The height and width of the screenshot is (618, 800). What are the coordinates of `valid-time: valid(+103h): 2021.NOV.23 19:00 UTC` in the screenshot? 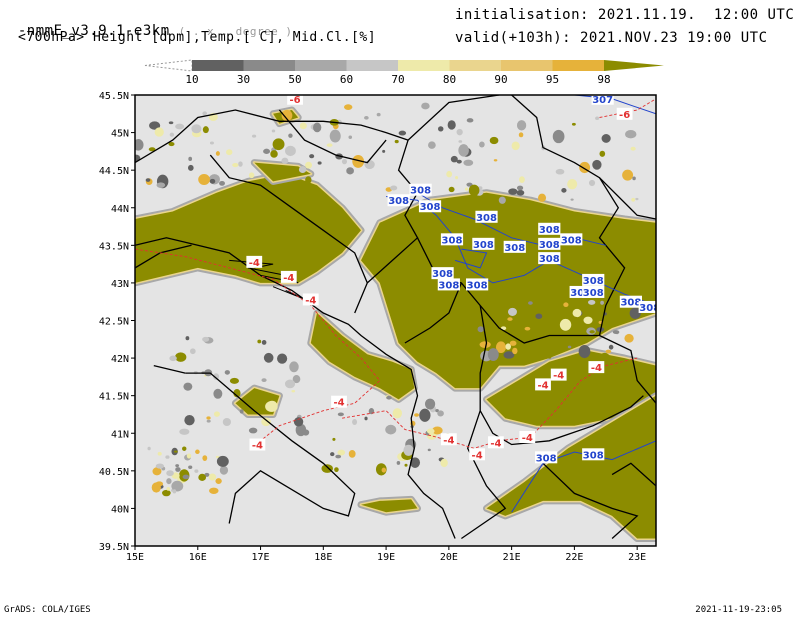 It's located at (611, 38).